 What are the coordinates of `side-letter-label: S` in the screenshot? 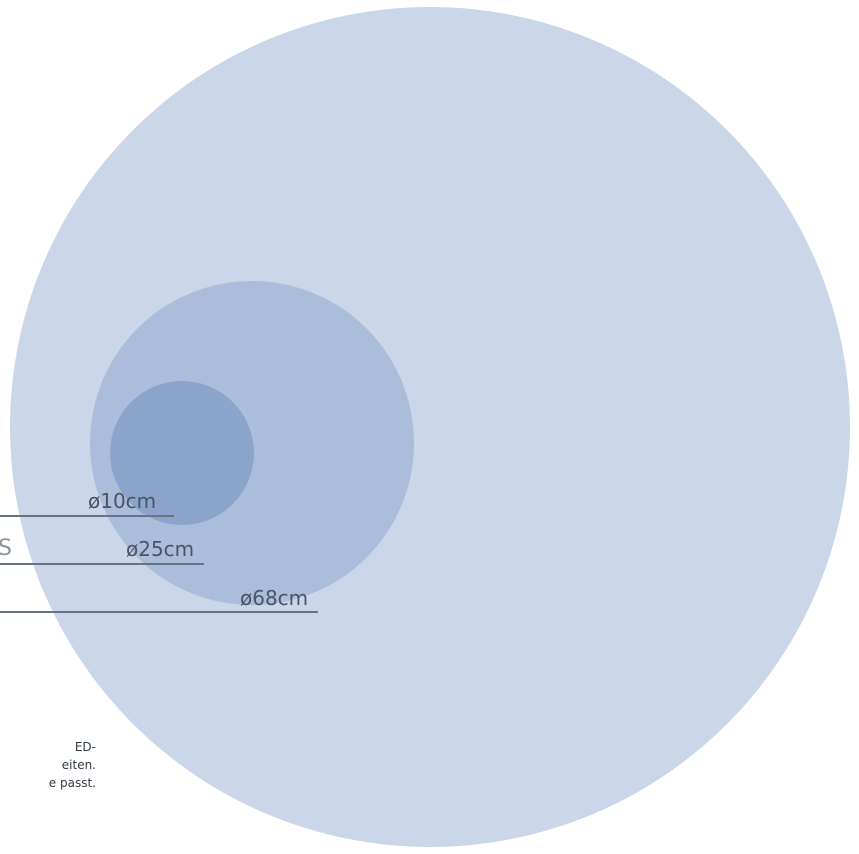 It's located at (6, 548).